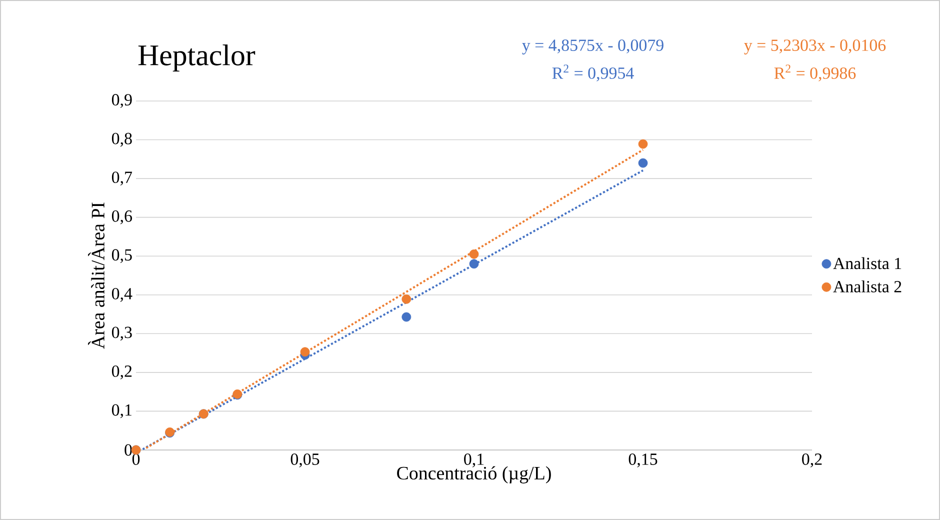 The width and height of the screenshot is (940, 520). What do you see at coordinates (812, 461) in the screenshot?
I see `x-tick-label: 0,2` at bounding box center [812, 461].